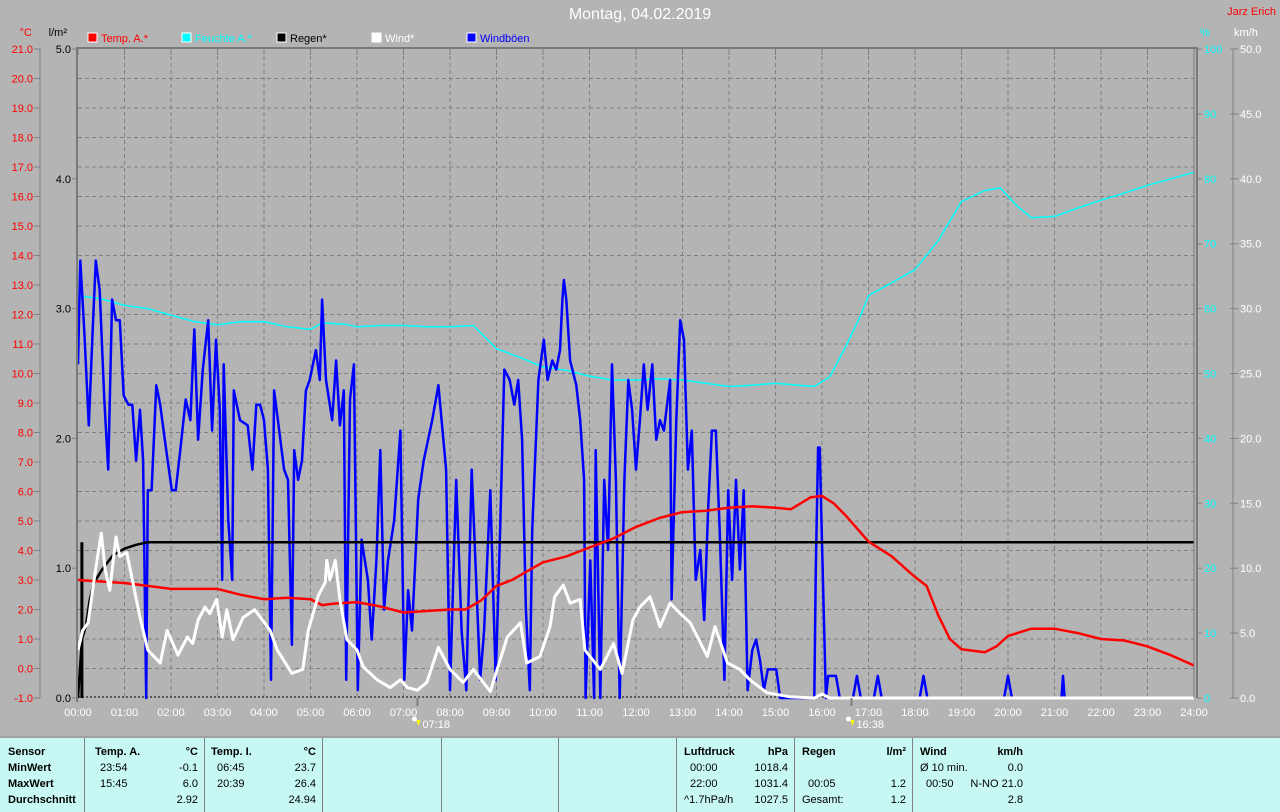 Image resolution: width=1280 pixels, height=812 pixels. What do you see at coordinates (777, 752) in the screenshot?
I see `unit-pressure: hPa` at bounding box center [777, 752].